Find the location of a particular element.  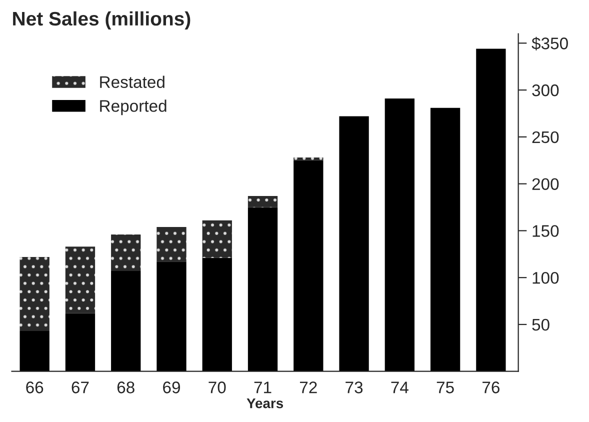

y-tick-label: 250 is located at coordinates (545, 137).